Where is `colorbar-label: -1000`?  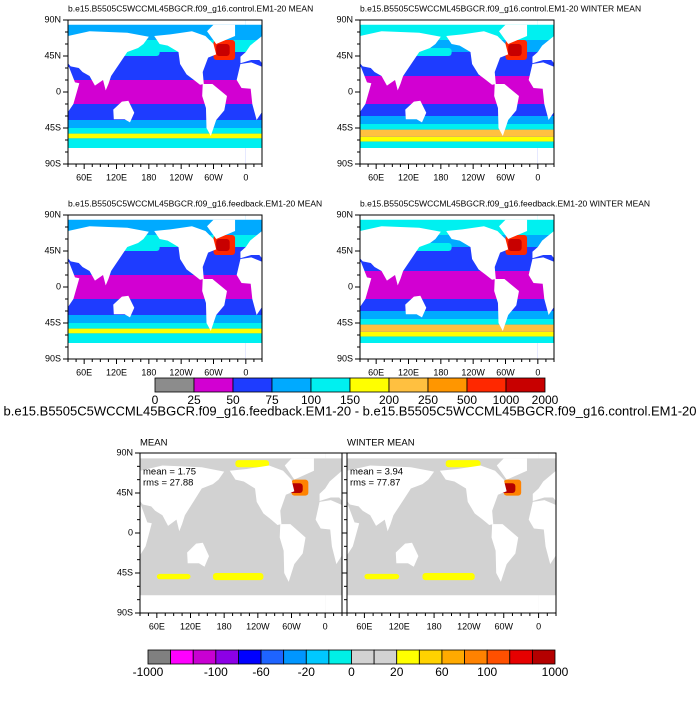
colorbar-label: -1000 is located at coordinates (148, 672).